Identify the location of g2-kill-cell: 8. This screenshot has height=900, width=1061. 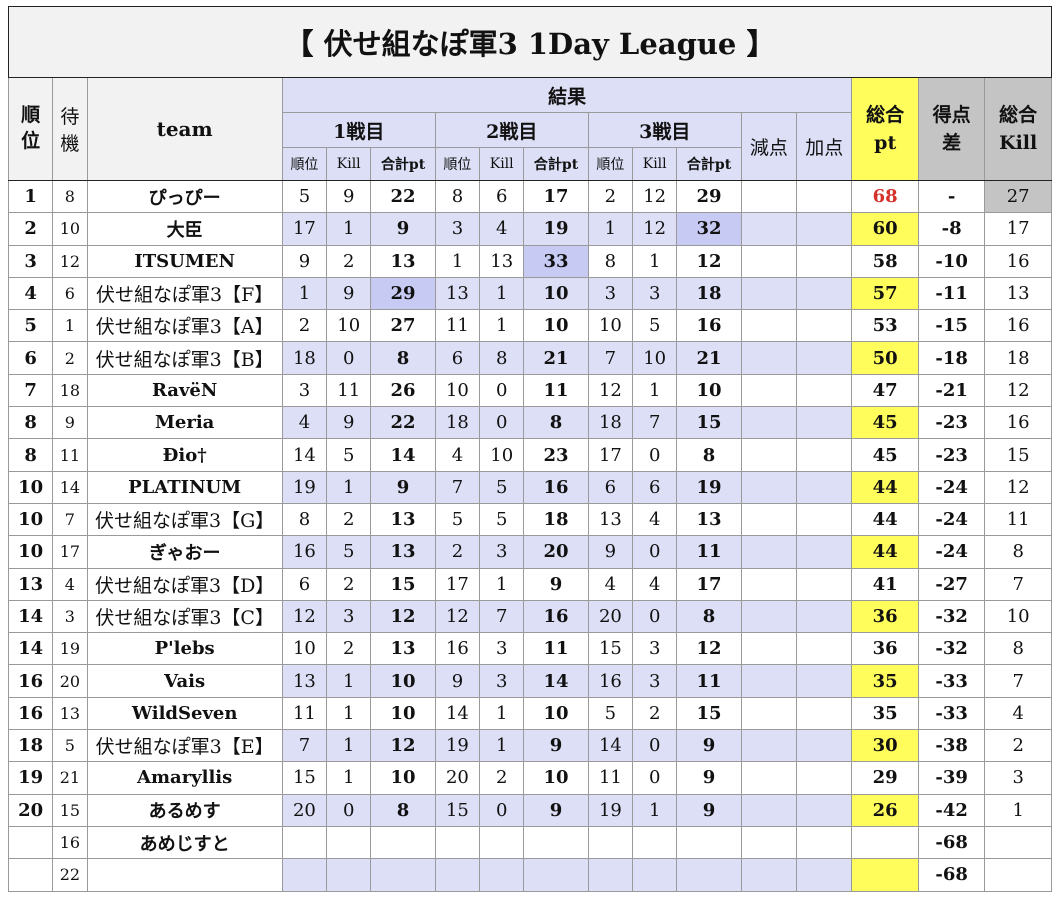
(502, 358).